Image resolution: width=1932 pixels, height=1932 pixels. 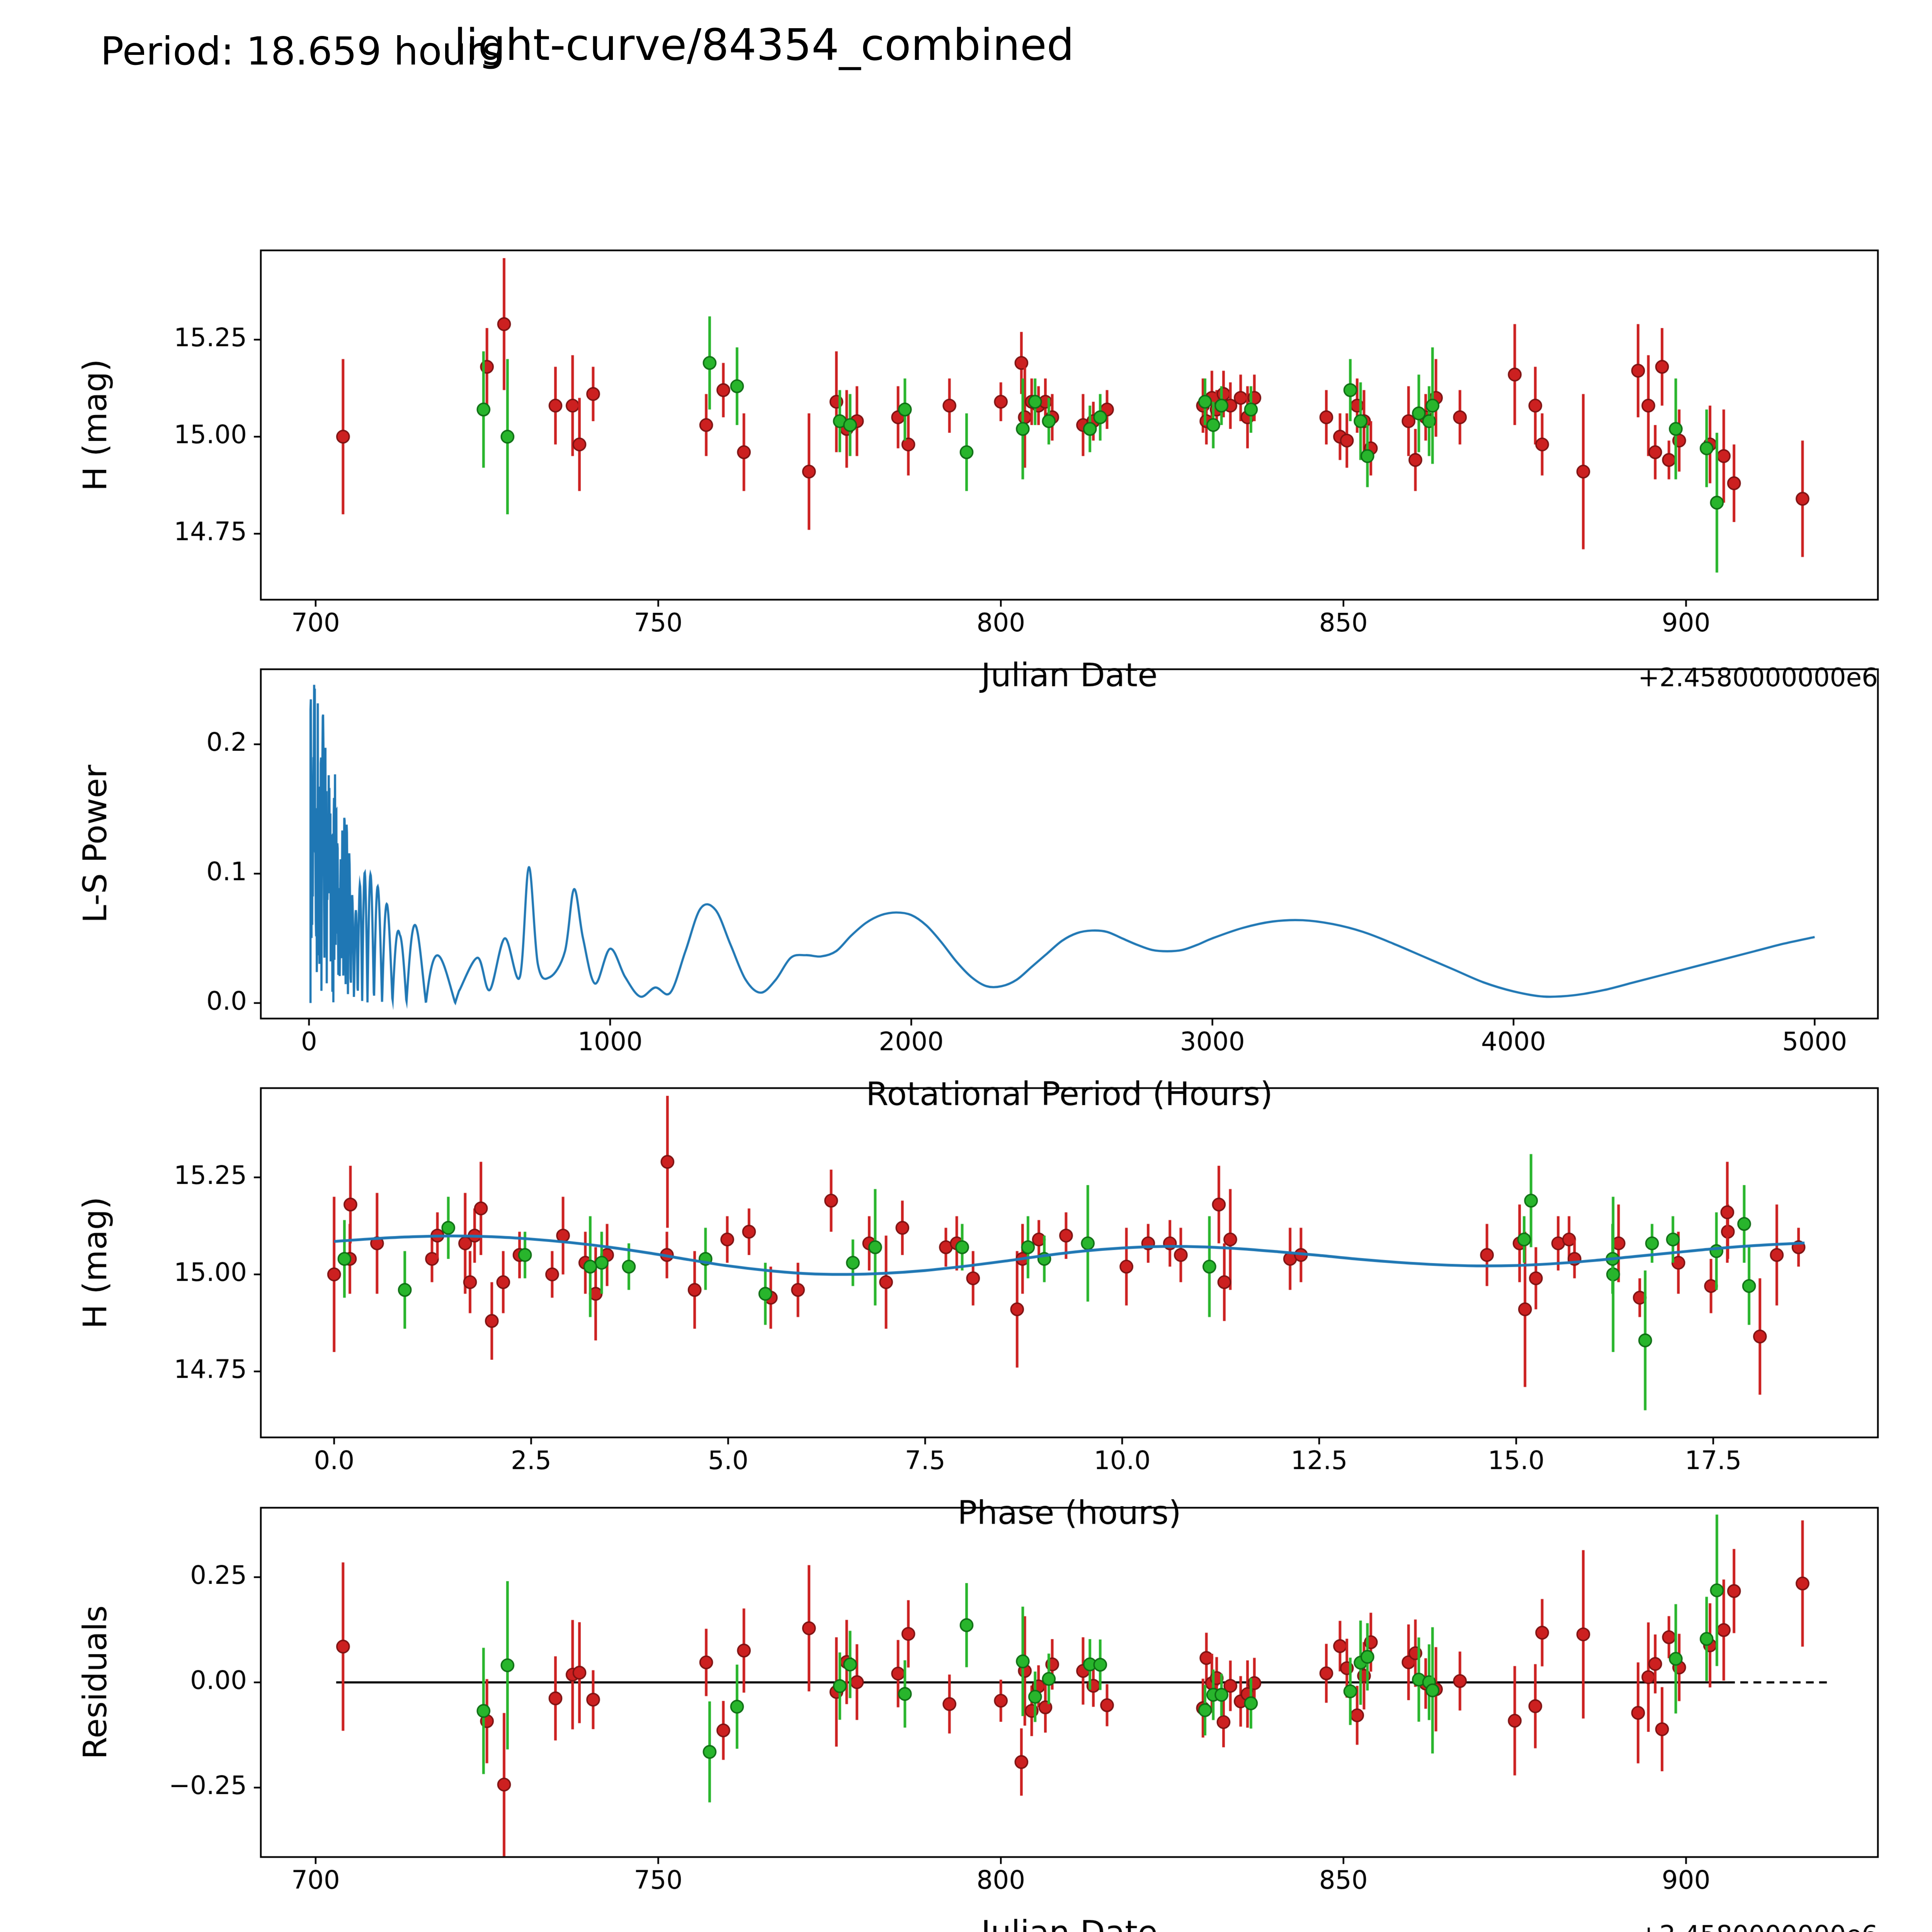 What do you see at coordinates (764, 45) in the screenshot?
I see `figure-title: light-curve/84354_combined` at bounding box center [764, 45].